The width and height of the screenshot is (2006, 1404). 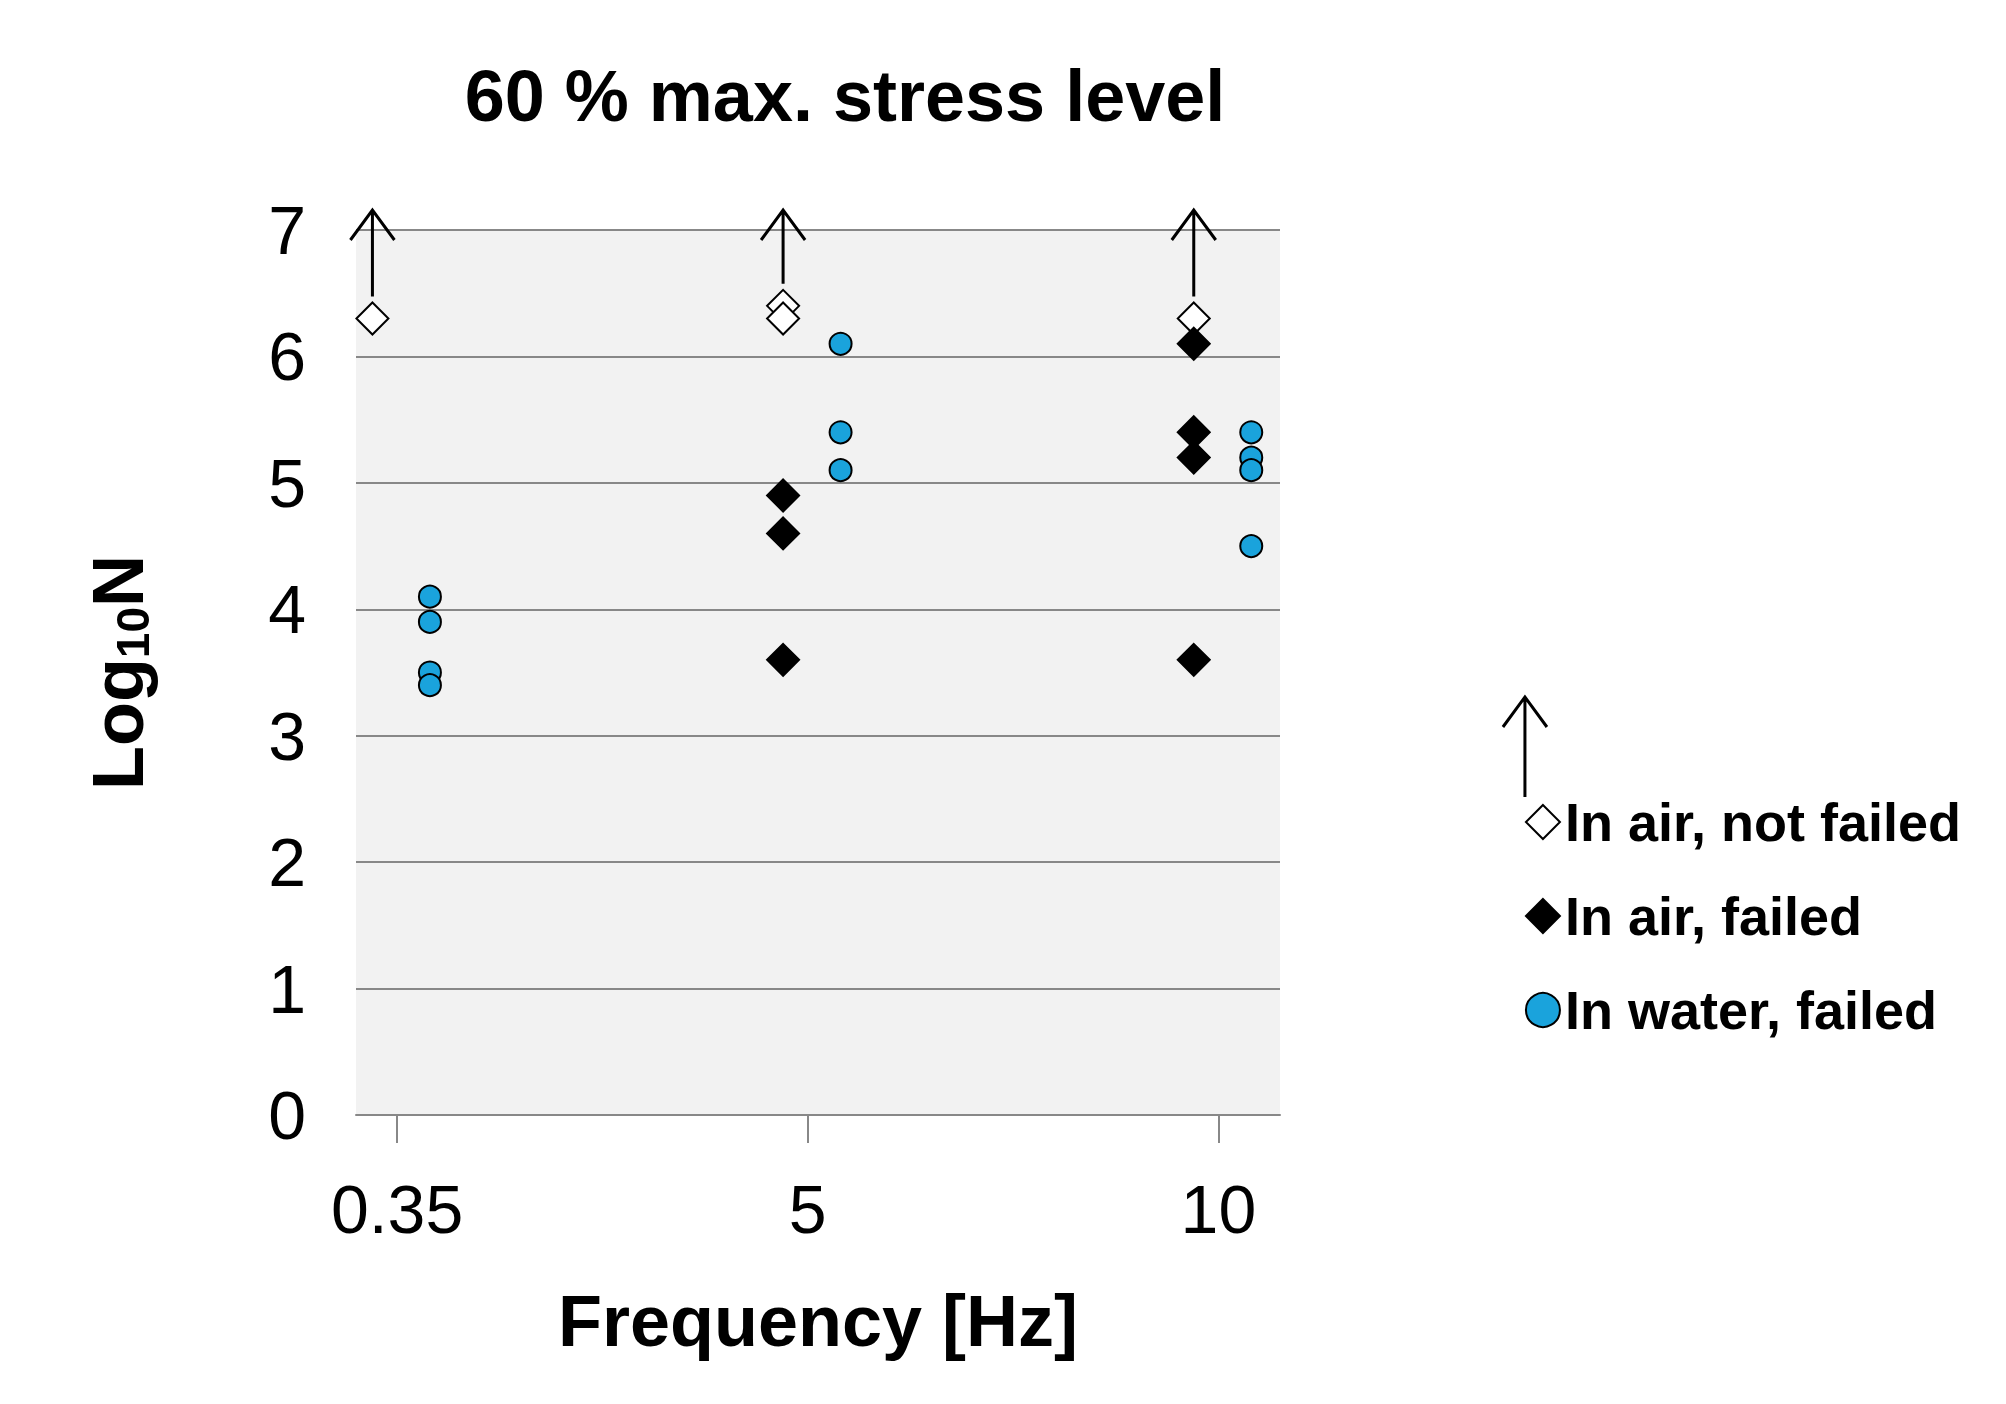 What do you see at coordinates (807, 1209) in the screenshot?
I see `x-tick-label: 5` at bounding box center [807, 1209].